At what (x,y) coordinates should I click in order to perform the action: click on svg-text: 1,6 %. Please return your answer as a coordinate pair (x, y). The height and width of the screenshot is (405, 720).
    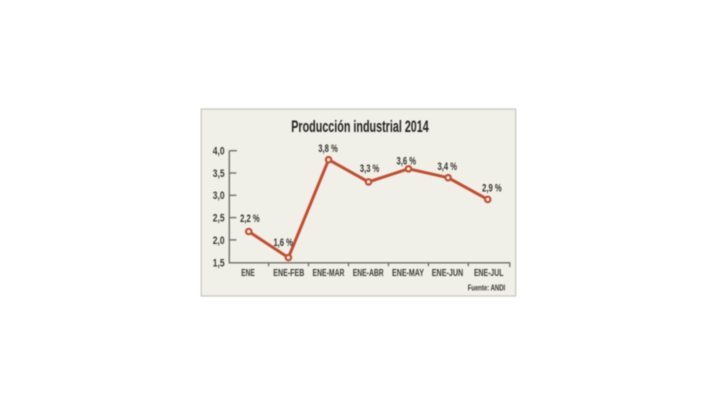
    Looking at the image, I should click on (283, 243).